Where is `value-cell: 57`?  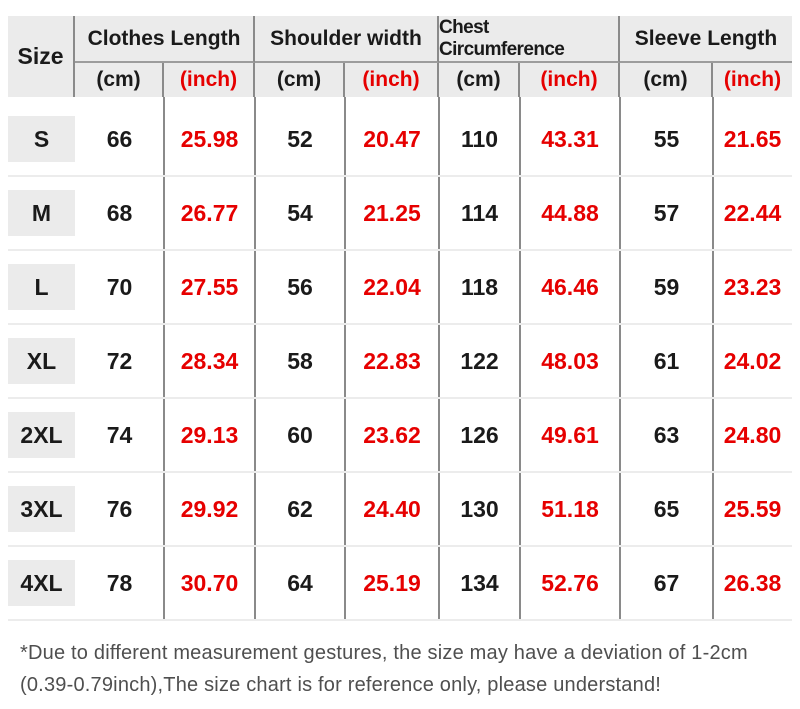 value-cell: 57 is located at coordinates (666, 212).